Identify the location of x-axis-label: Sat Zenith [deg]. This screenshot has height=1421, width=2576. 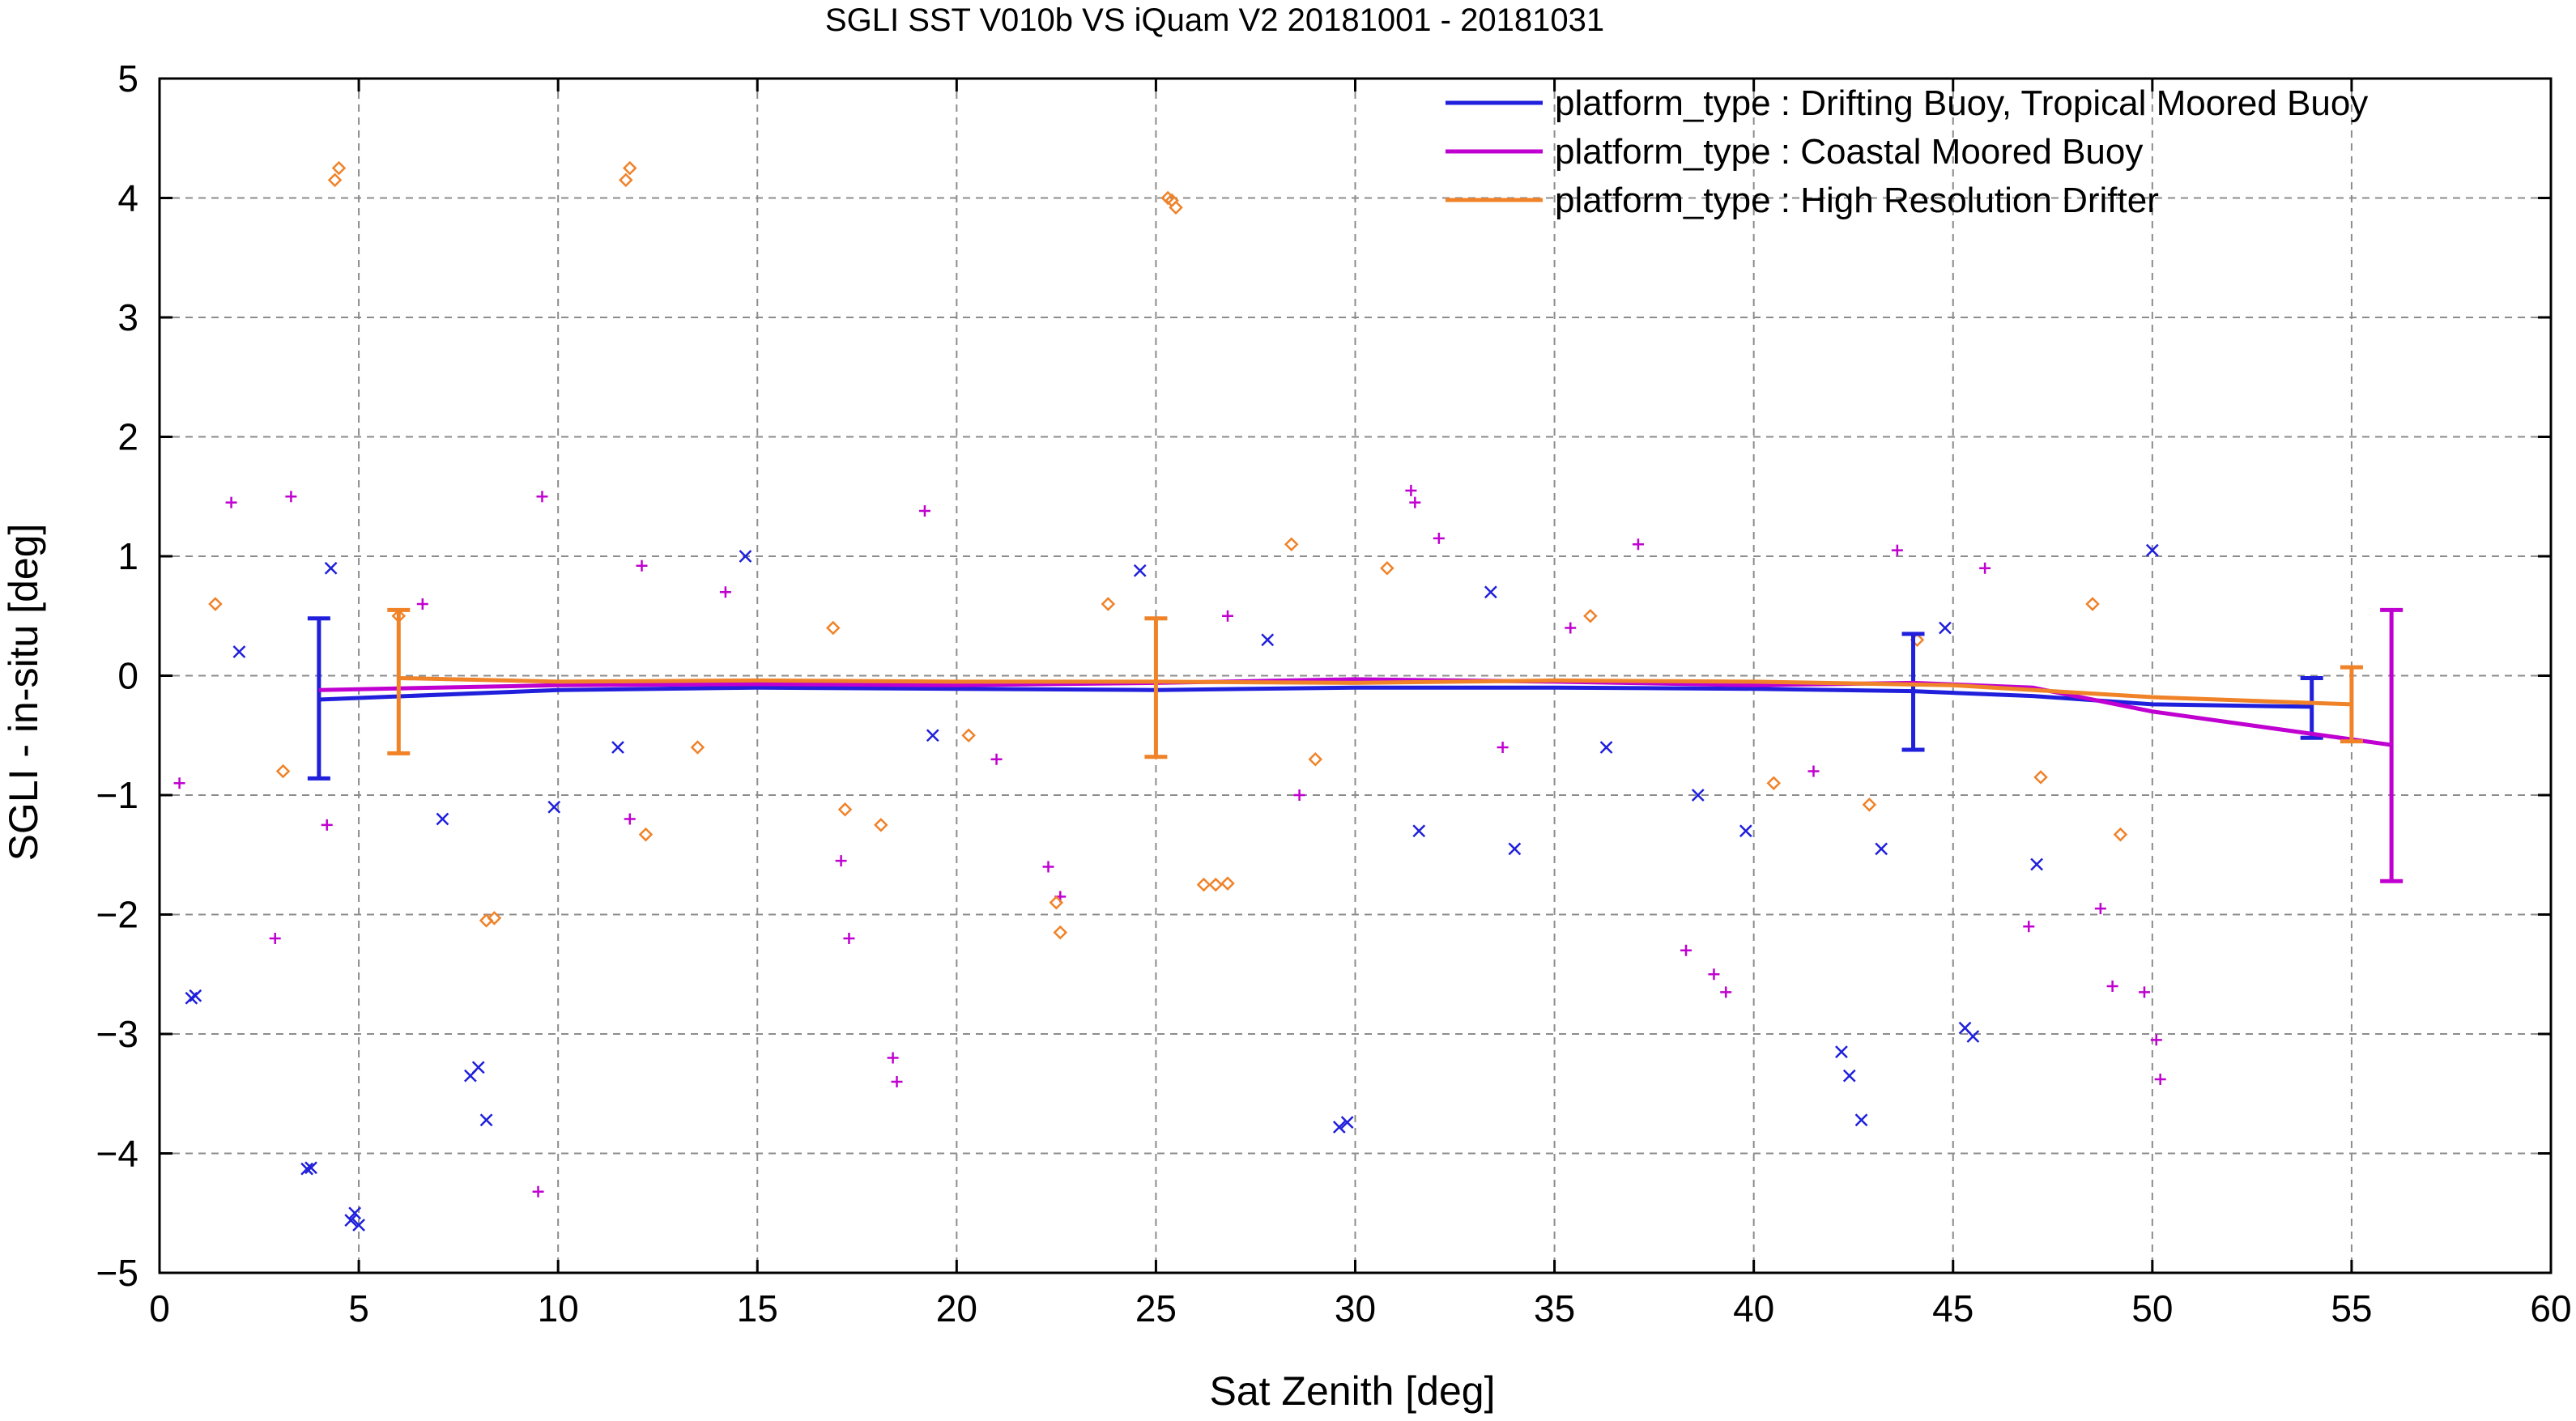
(1352, 1391).